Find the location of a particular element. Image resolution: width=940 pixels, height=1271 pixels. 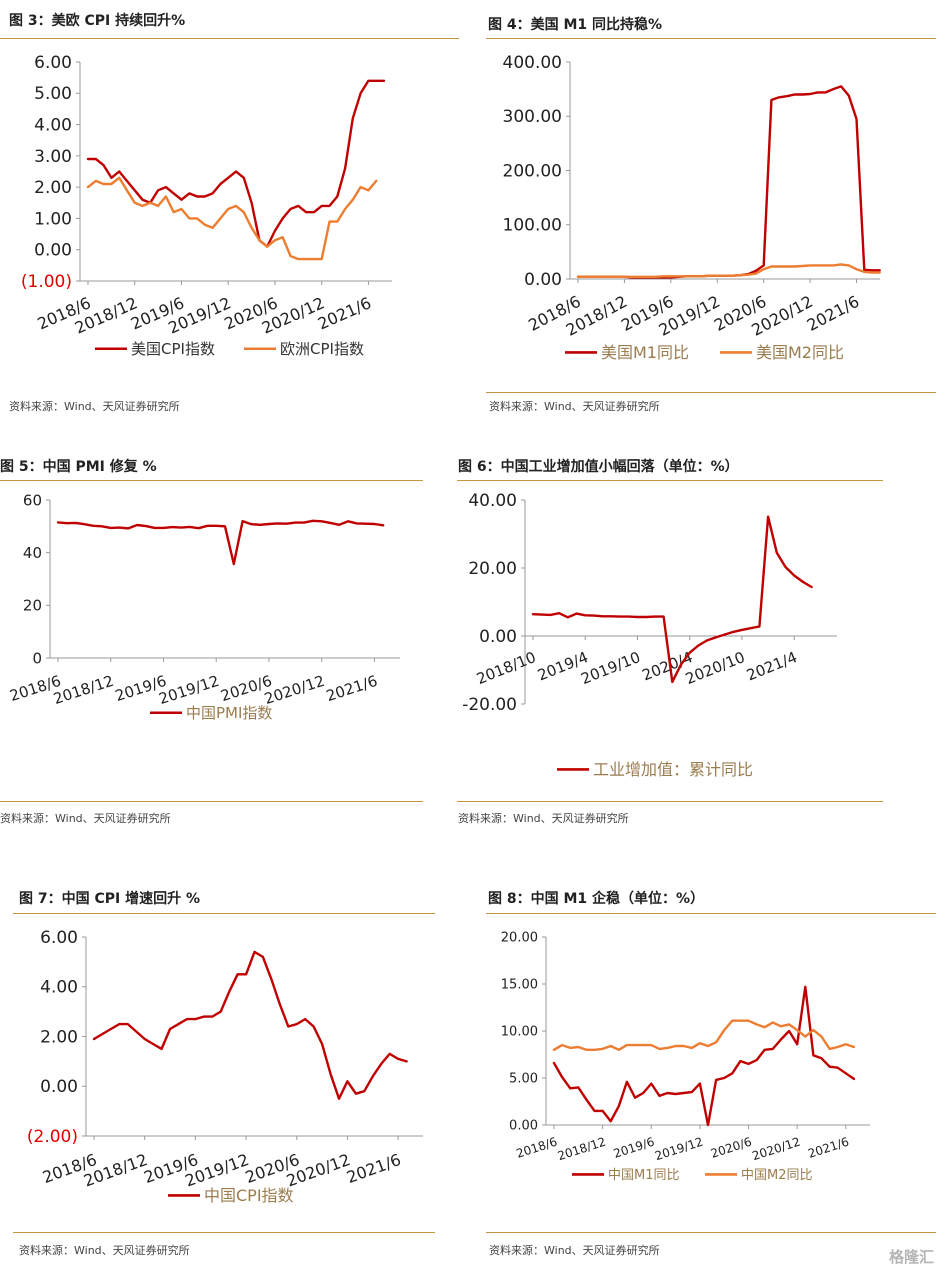

legend-label-1: 中国M1同比 is located at coordinates (644, 1175).